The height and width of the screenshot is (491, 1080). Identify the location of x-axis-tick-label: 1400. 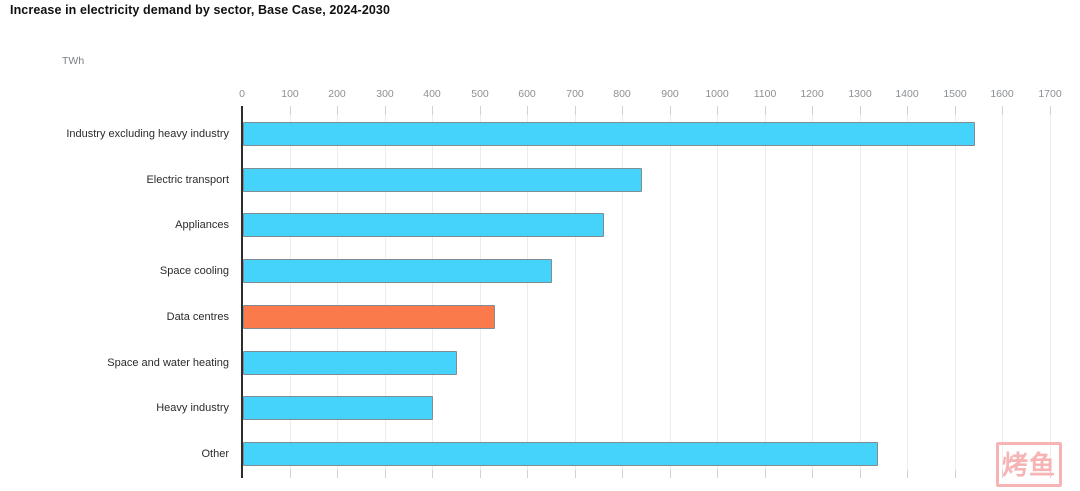
(907, 94).